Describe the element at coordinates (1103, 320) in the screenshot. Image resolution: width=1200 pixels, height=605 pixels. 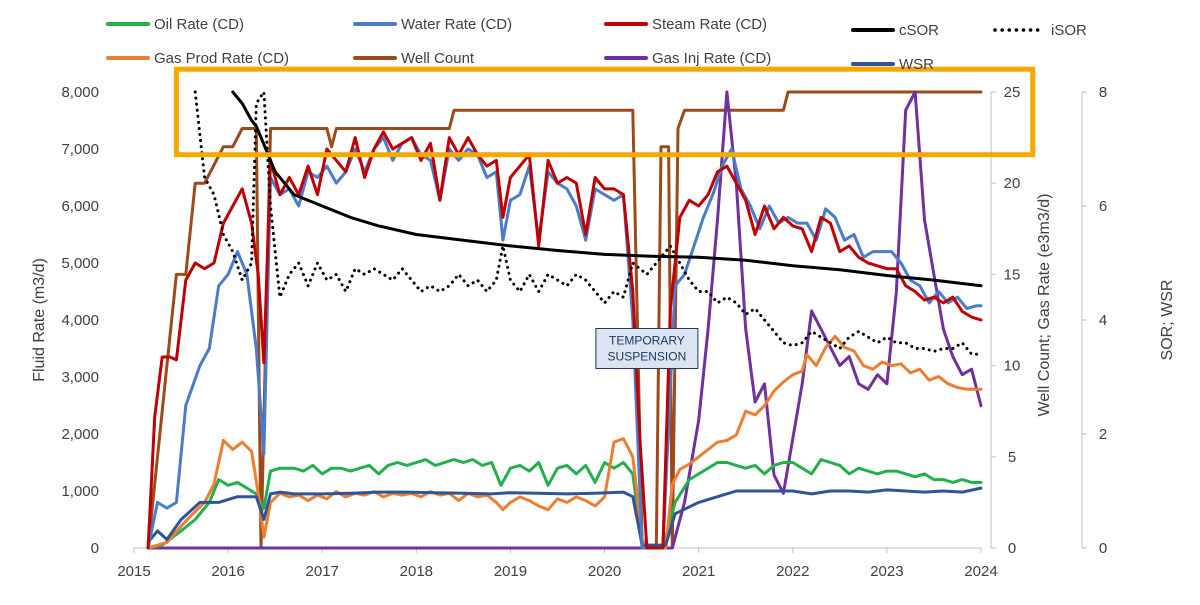
I see `right2-tick-label: 4` at that location.